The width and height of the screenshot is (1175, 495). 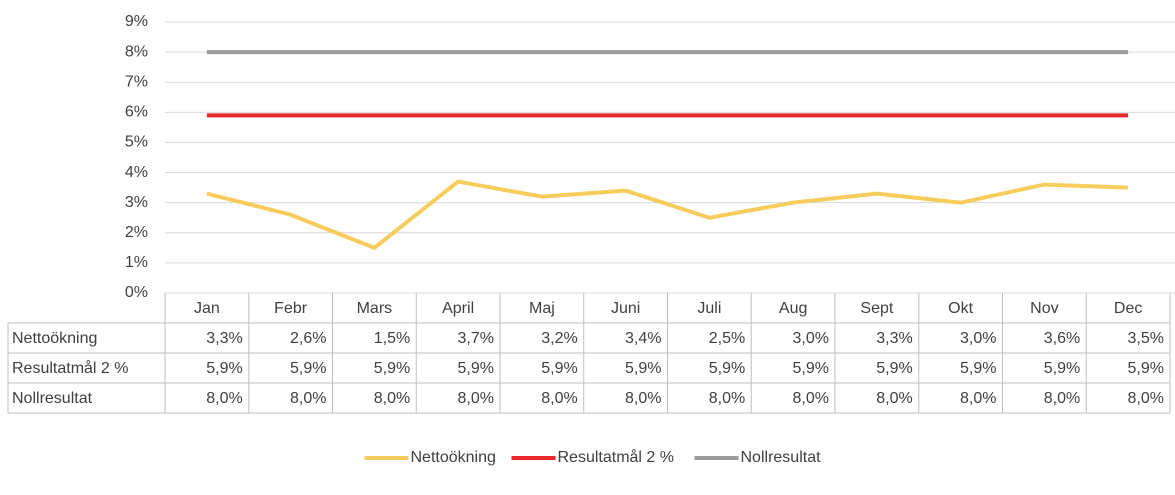 I want to click on x-tick-label: Jan, so click(x=207, y=308).